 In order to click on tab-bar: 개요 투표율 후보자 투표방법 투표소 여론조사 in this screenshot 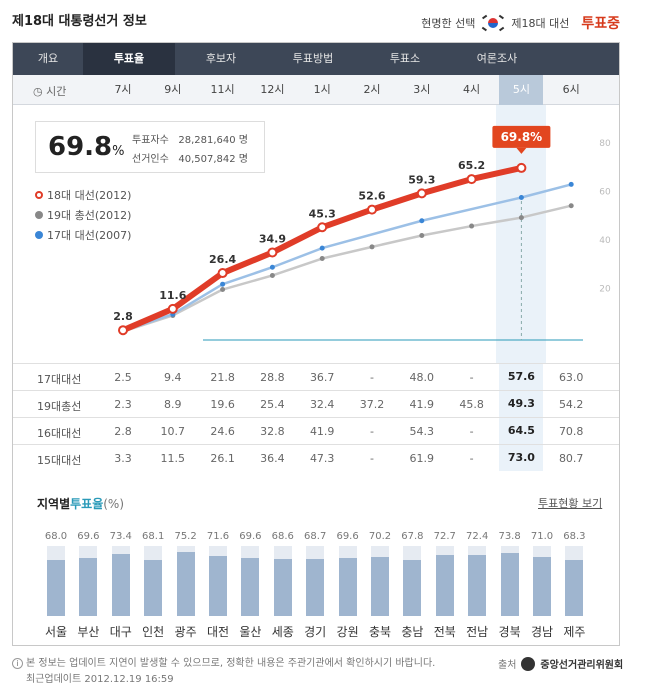, I will do `click(316, 59)`.